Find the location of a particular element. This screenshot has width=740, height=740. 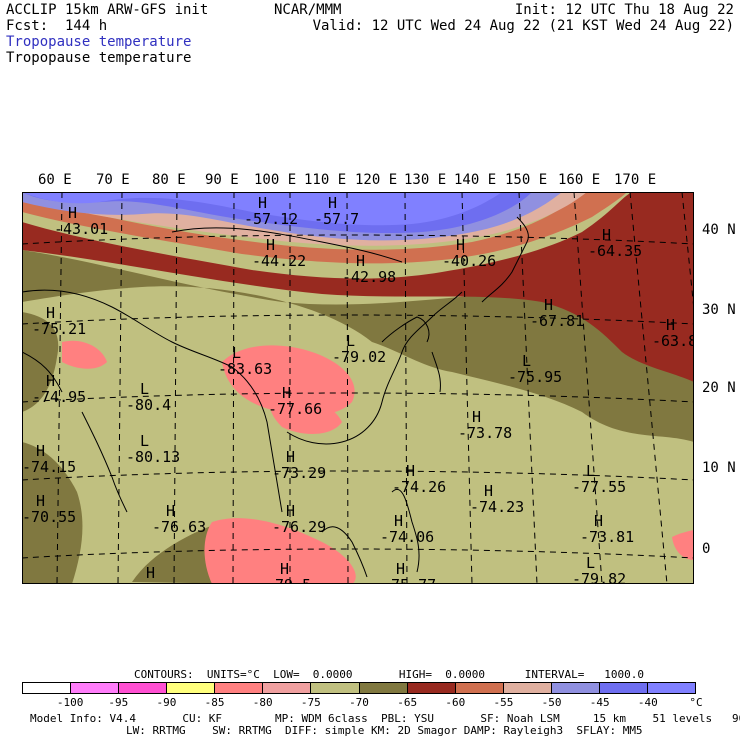

longitude-label: 60 E is located at coordinates (55, 180).